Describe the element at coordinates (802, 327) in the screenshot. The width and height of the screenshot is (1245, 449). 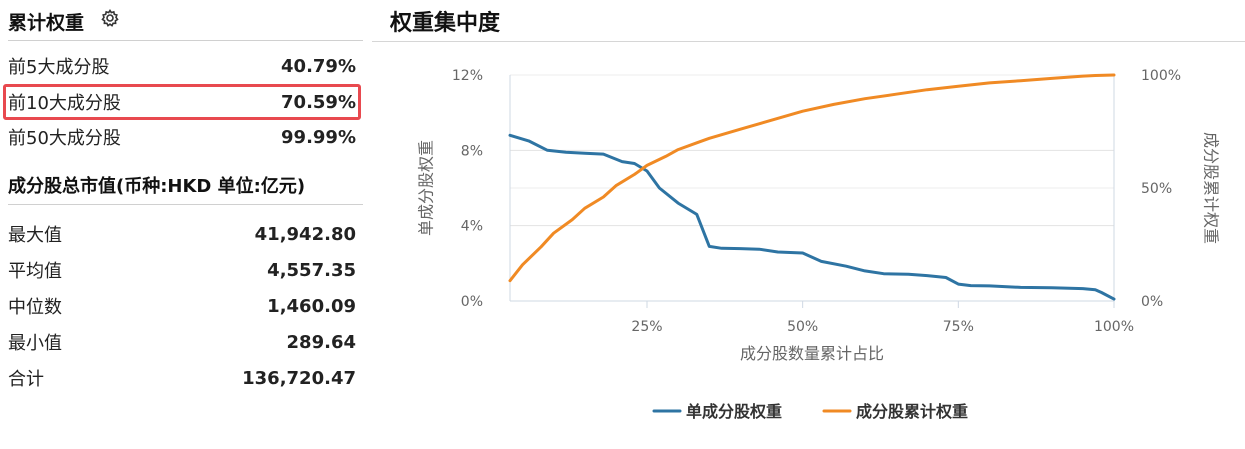
I see `x-tick-label: 50%` at that location.